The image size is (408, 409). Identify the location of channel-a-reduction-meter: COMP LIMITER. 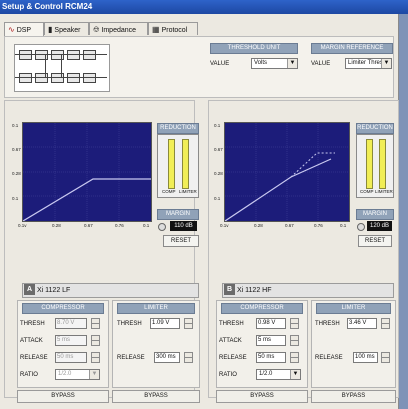
(178, 166).